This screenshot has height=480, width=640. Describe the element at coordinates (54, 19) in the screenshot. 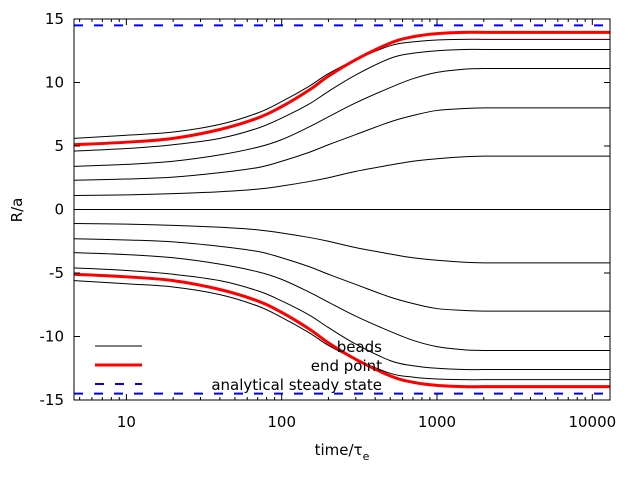

I see `y-tick-label: 15` at that location.